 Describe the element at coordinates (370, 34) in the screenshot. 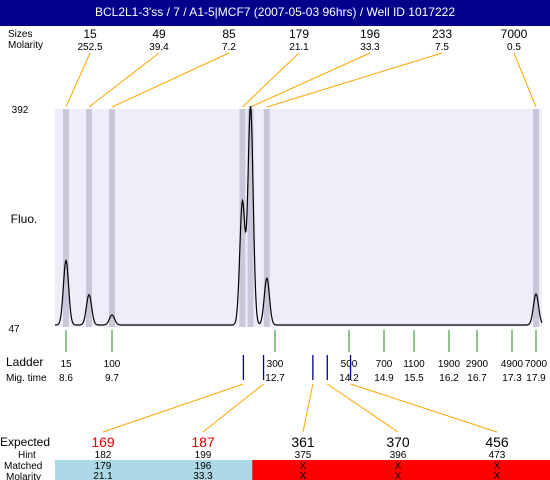

I see `peak-size-label: 196` at that location.